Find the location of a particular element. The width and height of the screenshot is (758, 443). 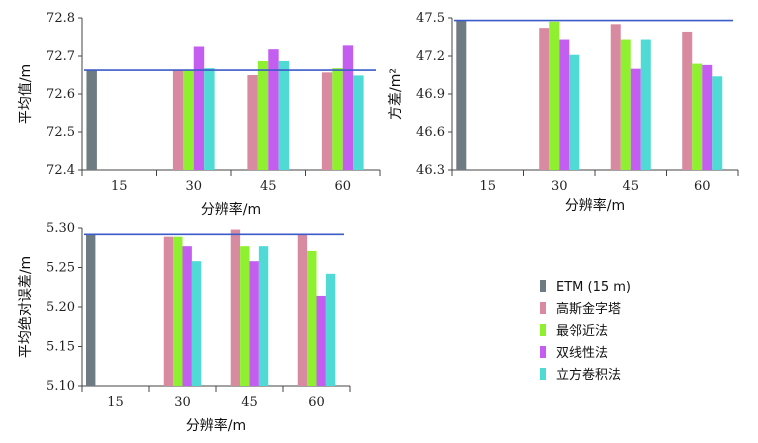

legend-label: 最邻近法 is located at coordinates (582, 331).